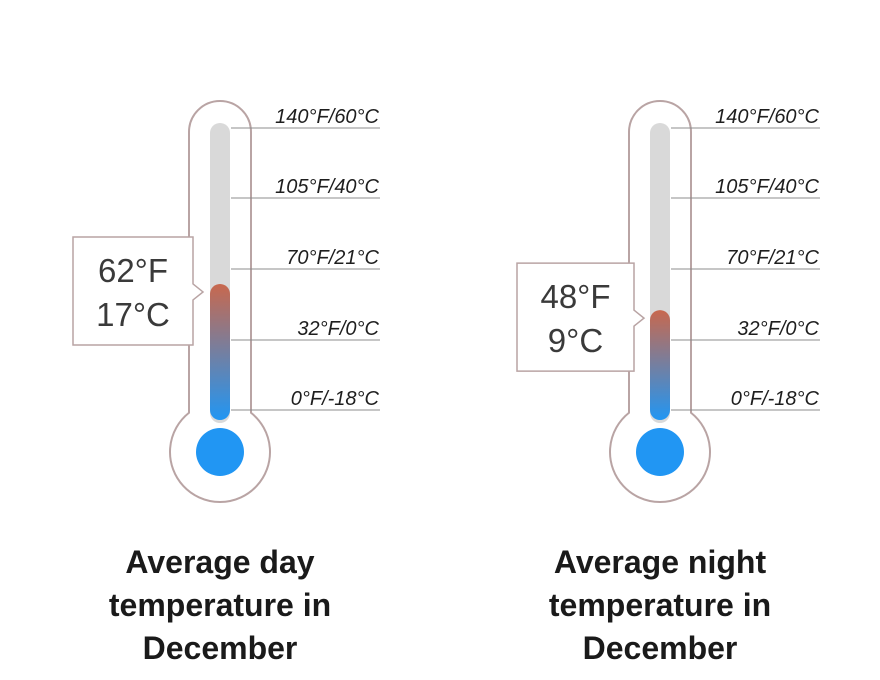  Describe the element at coordinates (332, 258) in the screenshot. I see `day-scale-label: 70°F/21°C` at that location.